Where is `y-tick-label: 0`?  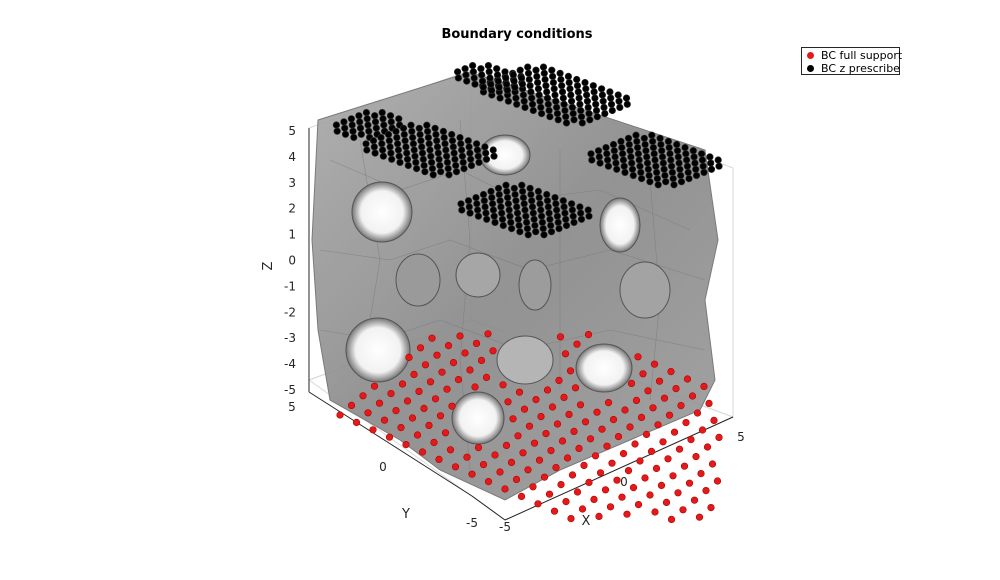 y-tick-label: 0 is located at coordinates (383, 467).